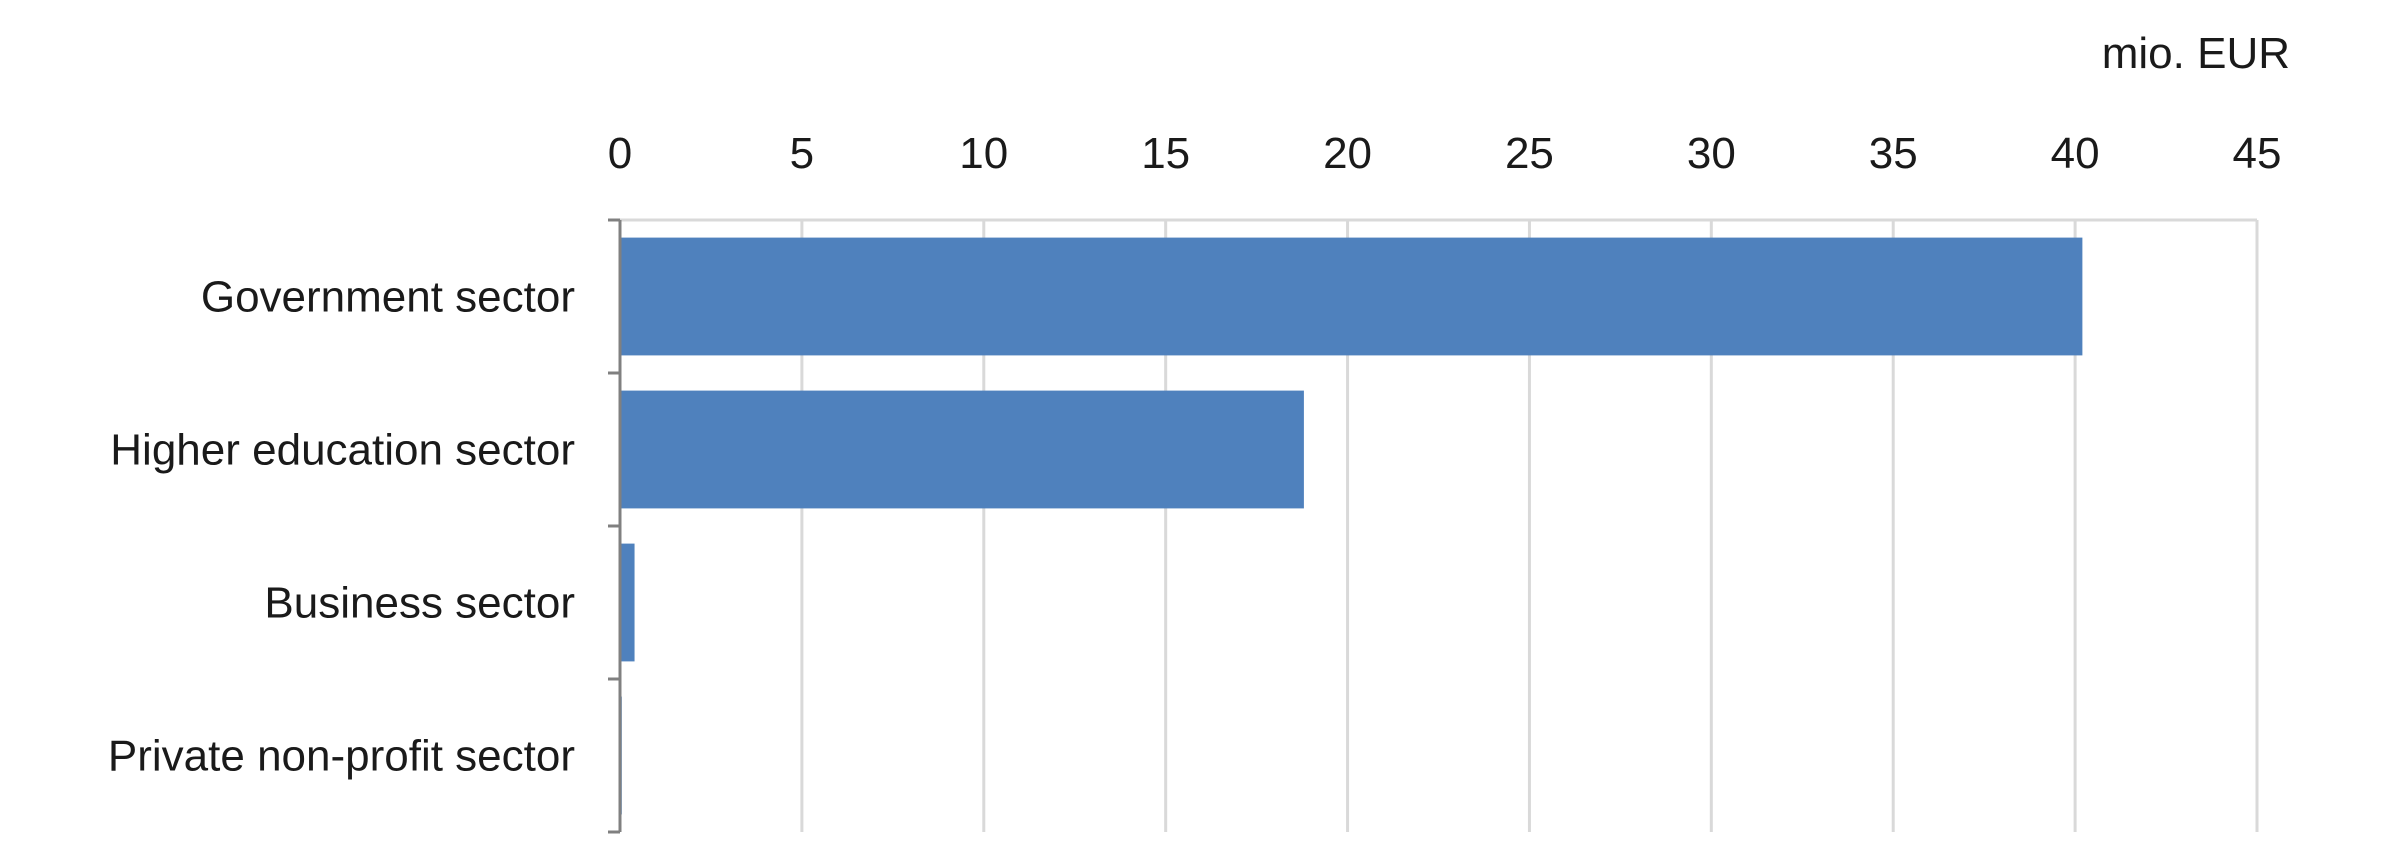  Describe the element at coordinates (388, 297) in the screenshot. I see `category-label: Government sector` at that location.